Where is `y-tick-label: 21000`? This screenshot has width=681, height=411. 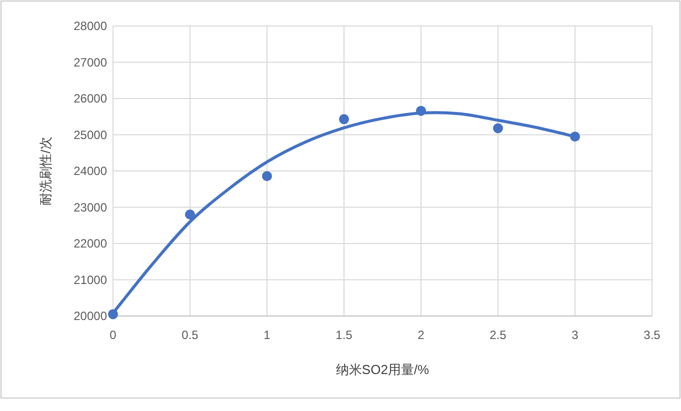
y-tick-label: 21000 is located at coordinates (91, 279).